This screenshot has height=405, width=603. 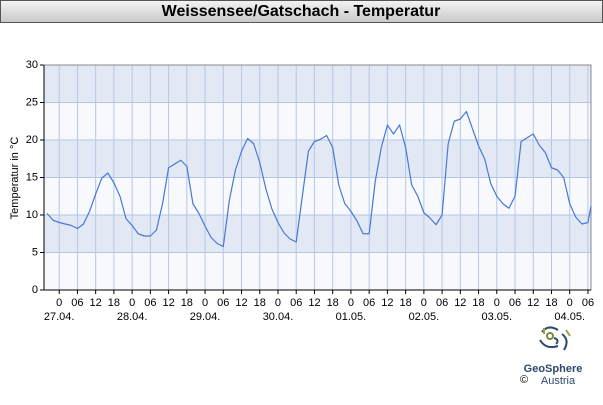 What do you see at coordinates (553, 369) in the screenshot?
I see `logo-name: GeoSphere` at bounding box center [553, 369].